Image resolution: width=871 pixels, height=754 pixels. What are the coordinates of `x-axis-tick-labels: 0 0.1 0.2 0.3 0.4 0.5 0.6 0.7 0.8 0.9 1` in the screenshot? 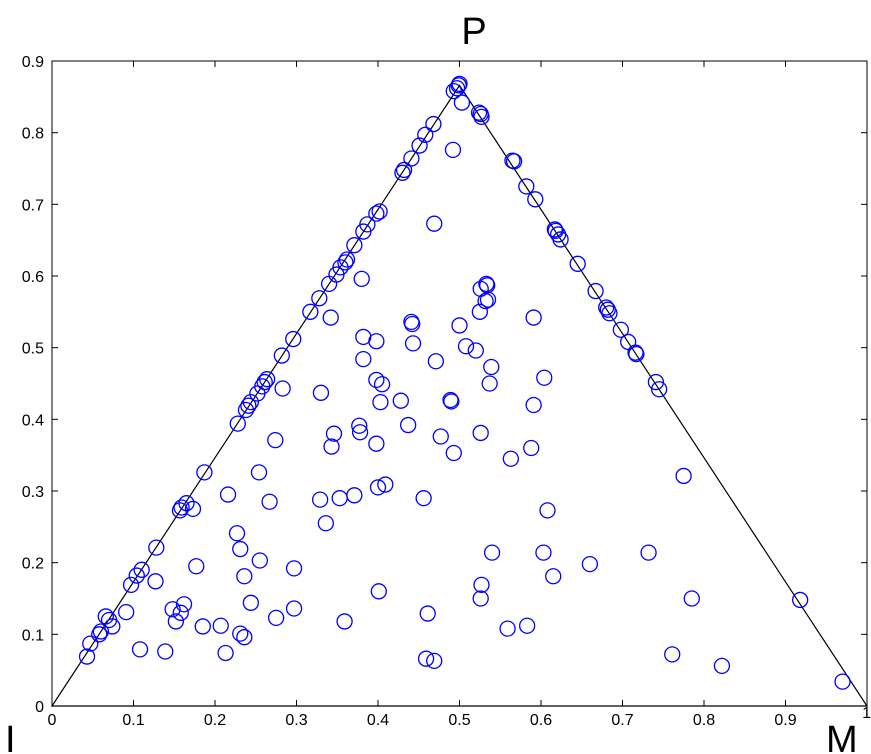 It's located at (459, 717).